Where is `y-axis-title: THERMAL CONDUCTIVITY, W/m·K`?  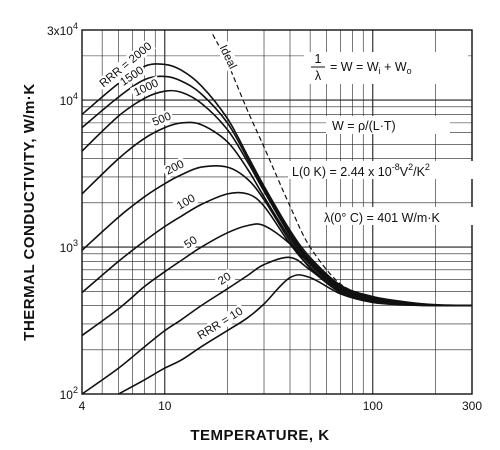 y-axis-title: THERMAL CONDUCTIVITY, W/m·K is located at coordinates (29, 211).